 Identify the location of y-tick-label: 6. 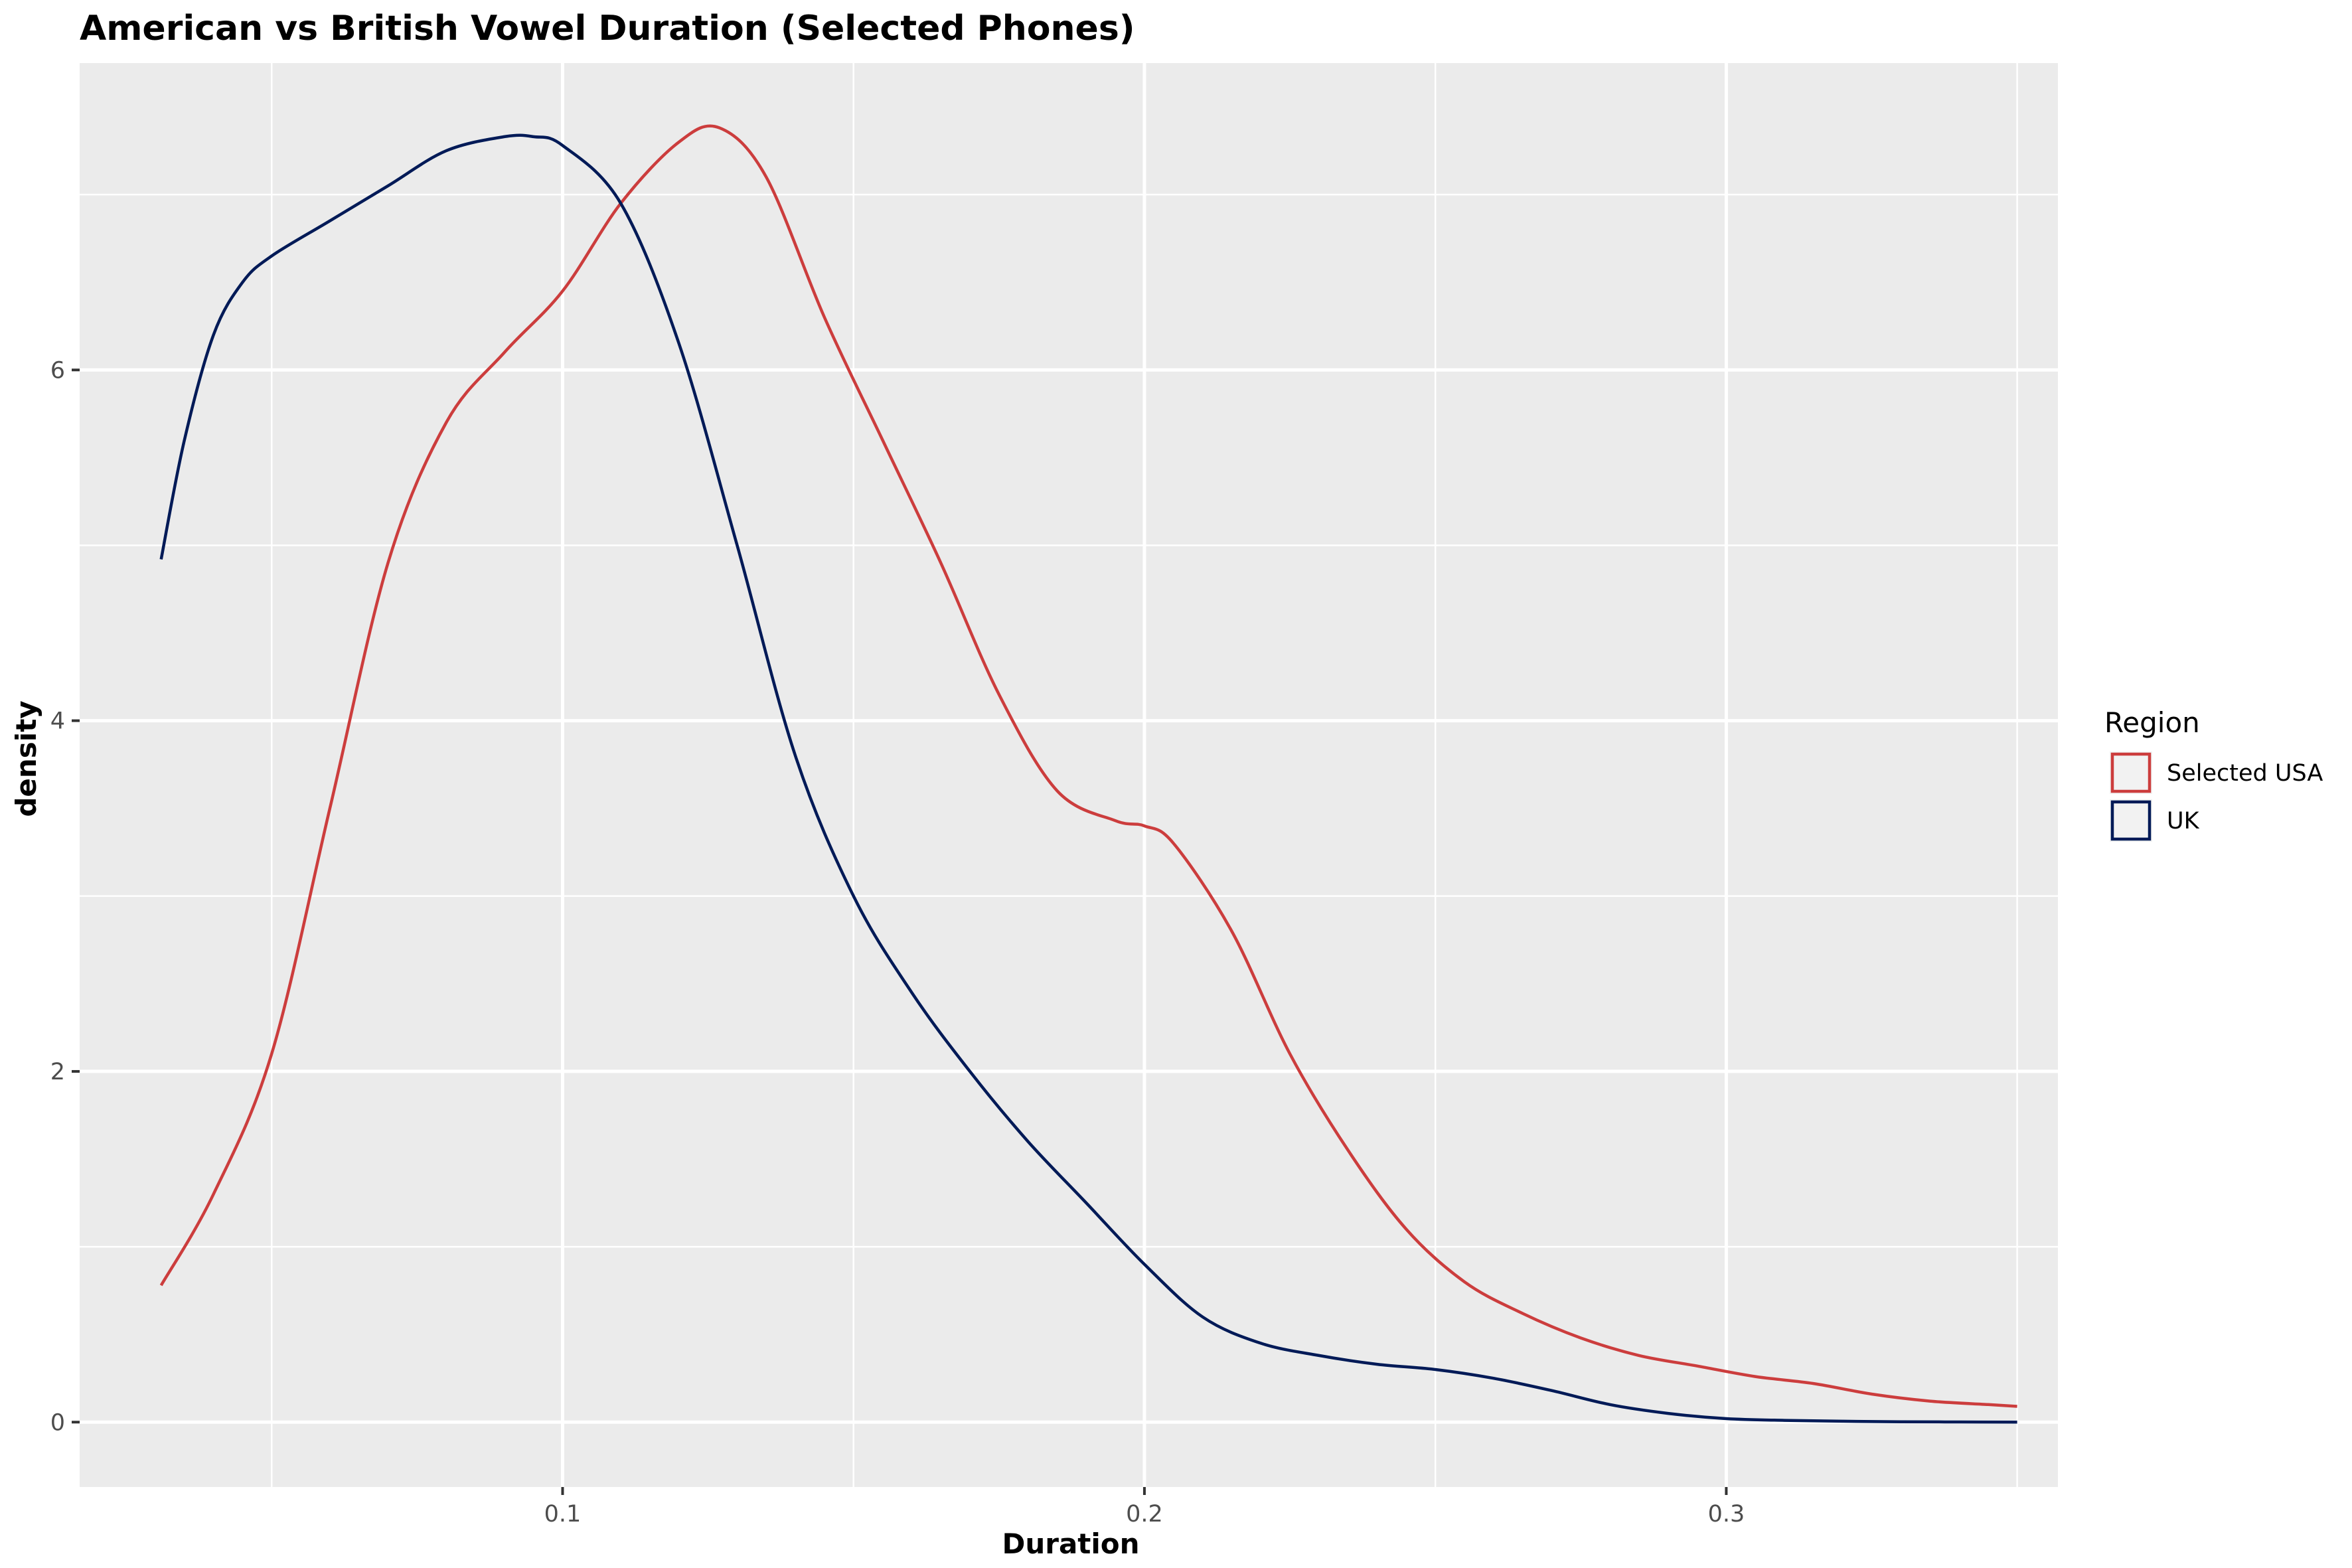
(58, 371).